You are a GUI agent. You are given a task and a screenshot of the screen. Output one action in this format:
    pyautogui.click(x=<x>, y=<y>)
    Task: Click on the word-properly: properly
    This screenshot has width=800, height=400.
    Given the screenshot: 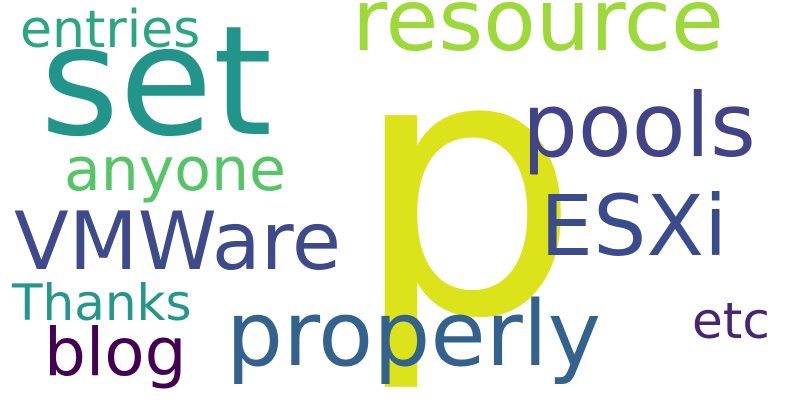 What is the action you would take?
    pyautogui.click(x=413, y=334)
    